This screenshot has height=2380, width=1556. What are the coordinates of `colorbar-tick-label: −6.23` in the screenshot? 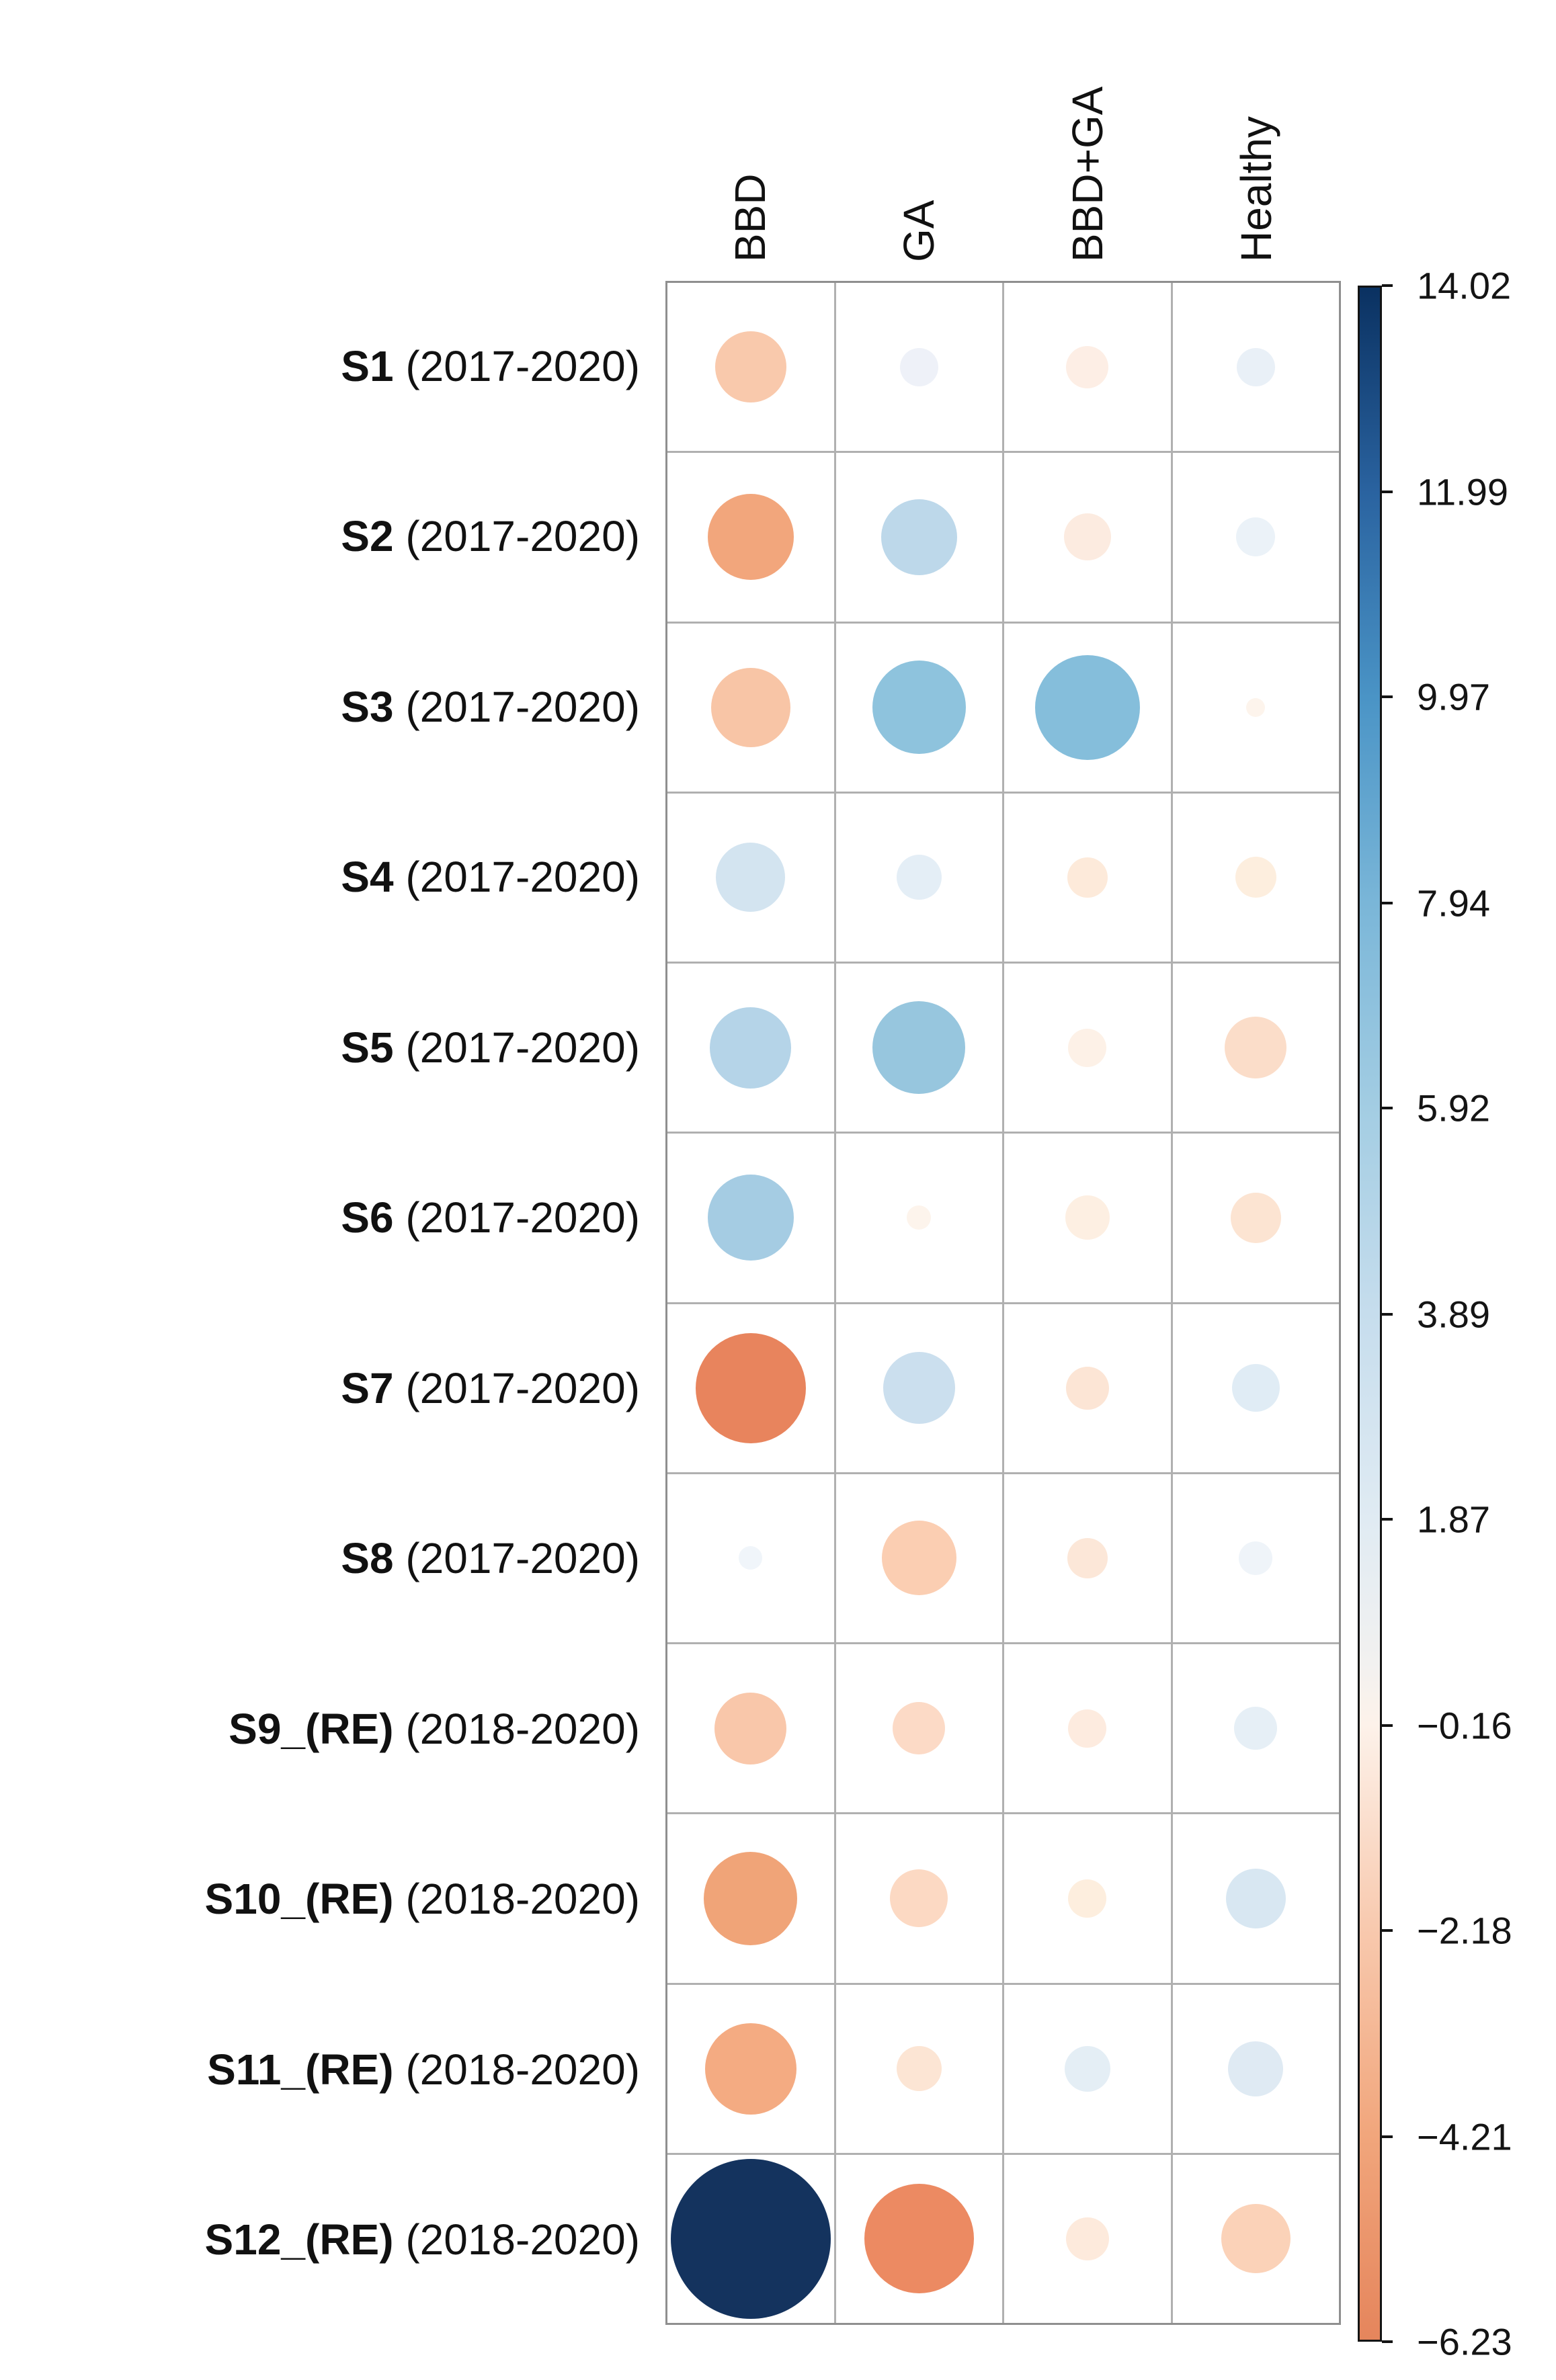 It's located at (1464, 2341).